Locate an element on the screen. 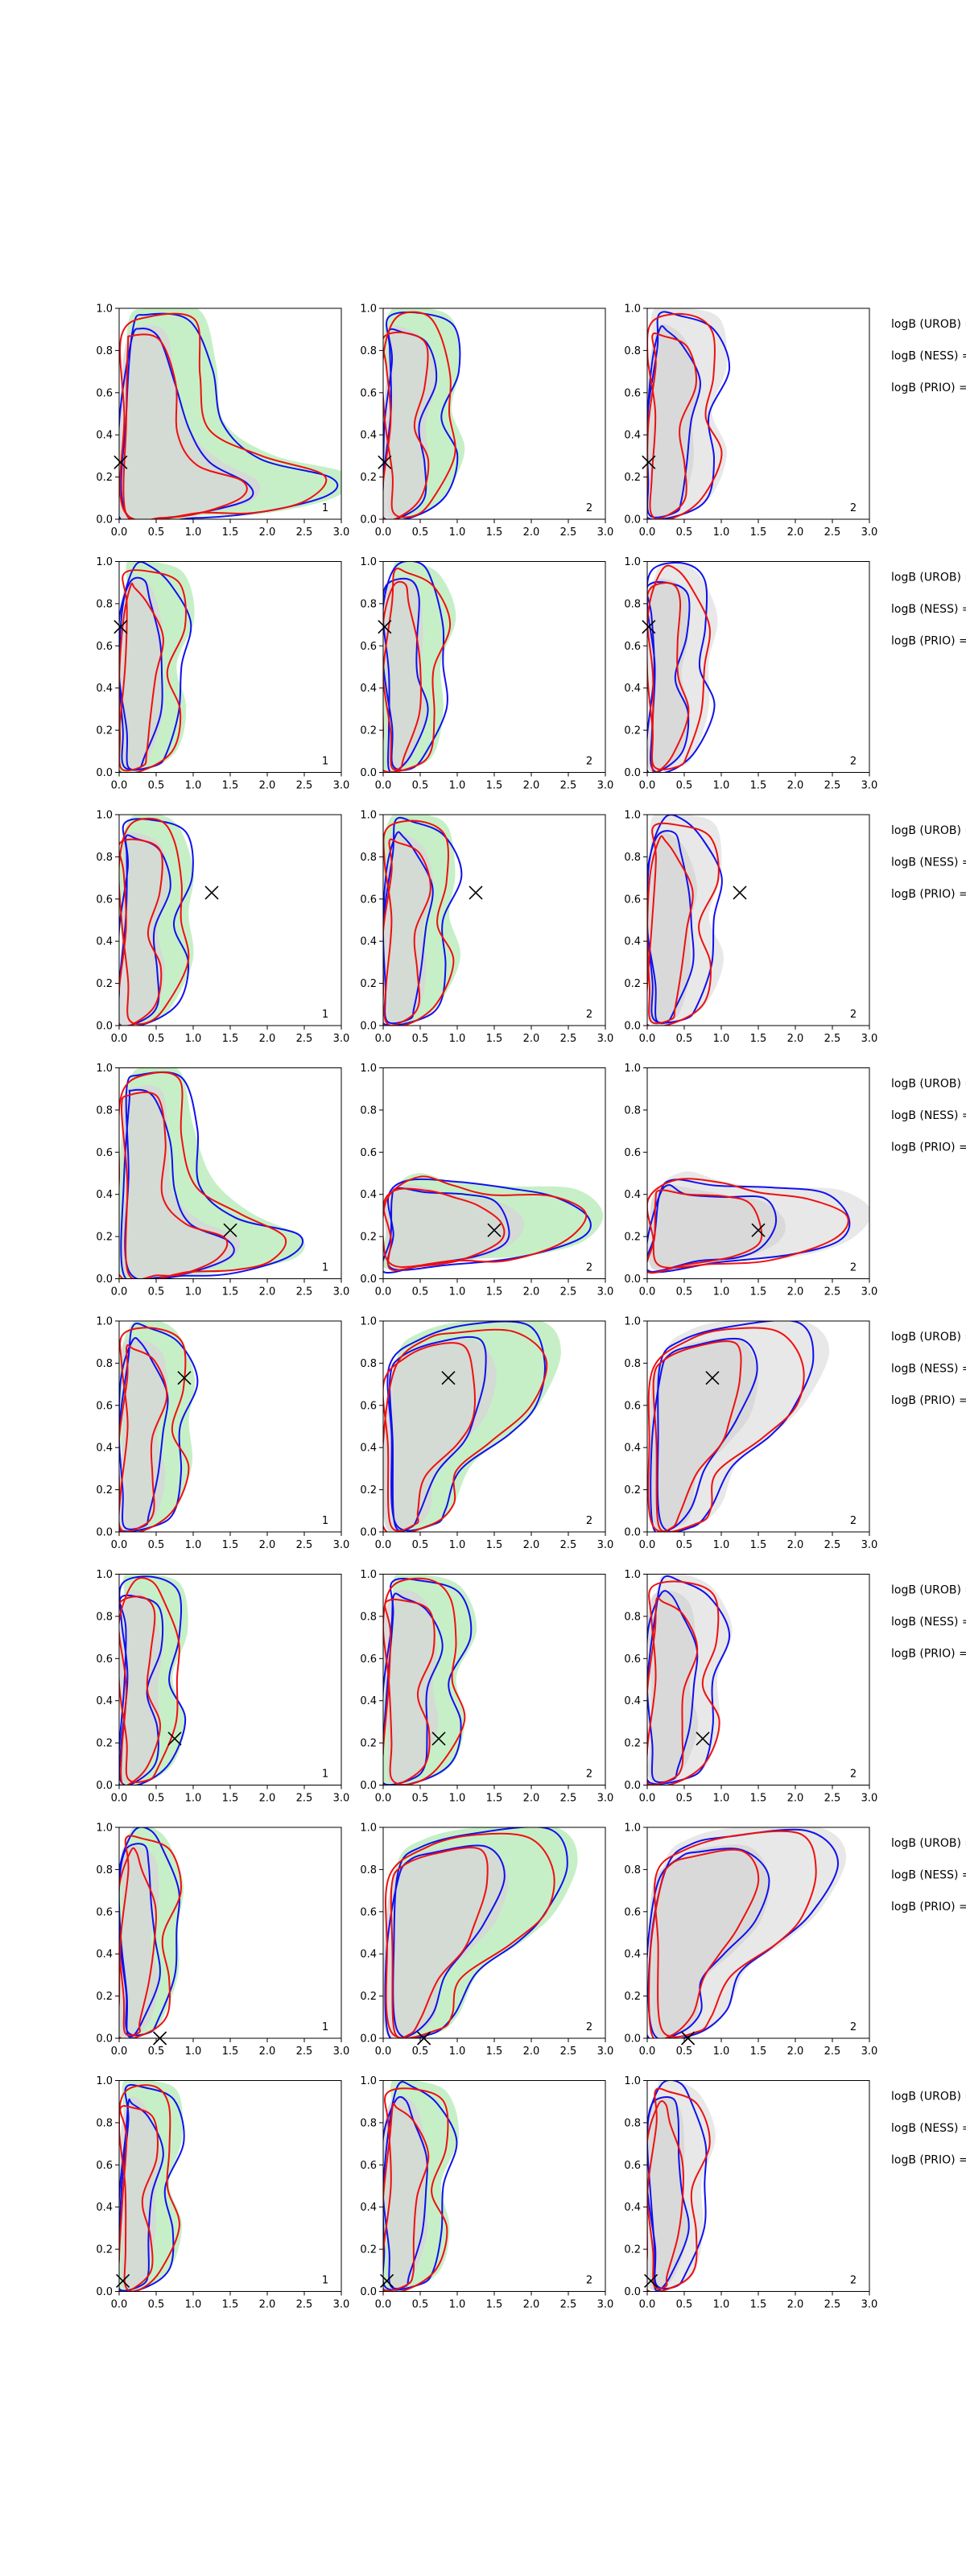 This screenshot has width=966, height=2576. blue-contour-outer is located at coordinates (421, 2186).